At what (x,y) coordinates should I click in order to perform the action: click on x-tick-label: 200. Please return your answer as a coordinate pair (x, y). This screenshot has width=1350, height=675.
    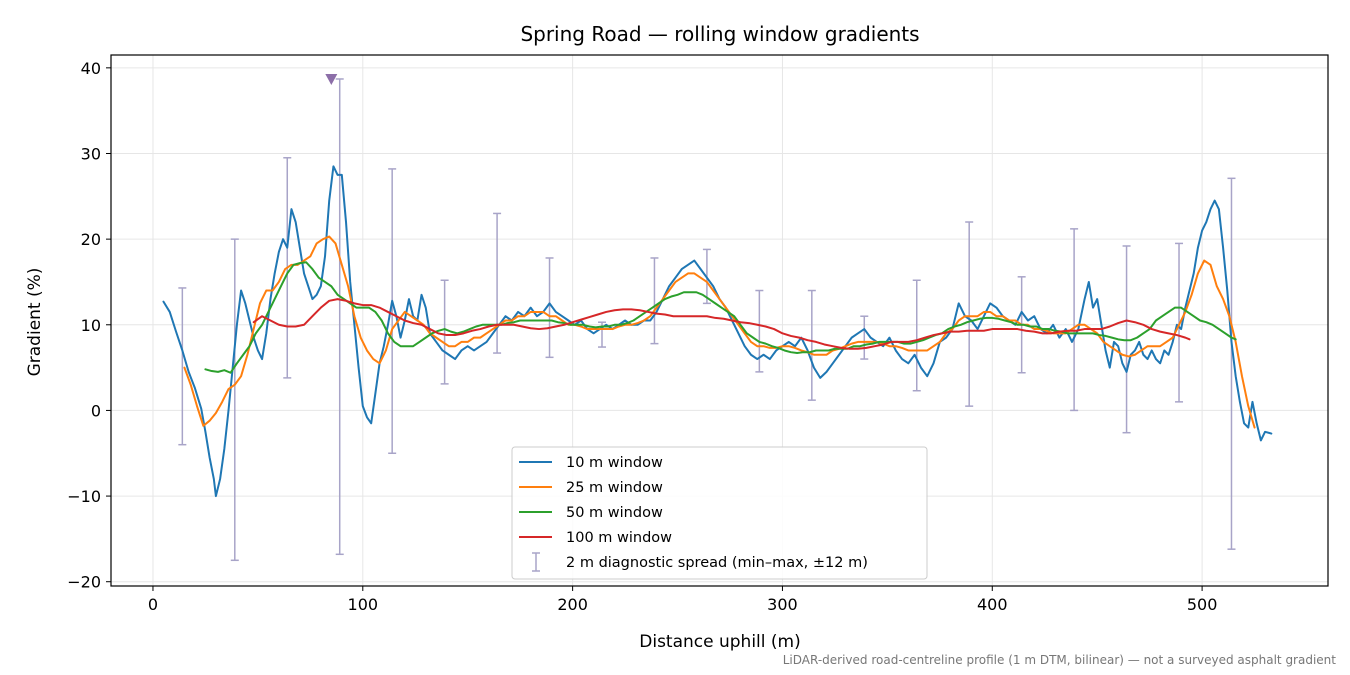
    Looking at the image, I should click on (572, 604).